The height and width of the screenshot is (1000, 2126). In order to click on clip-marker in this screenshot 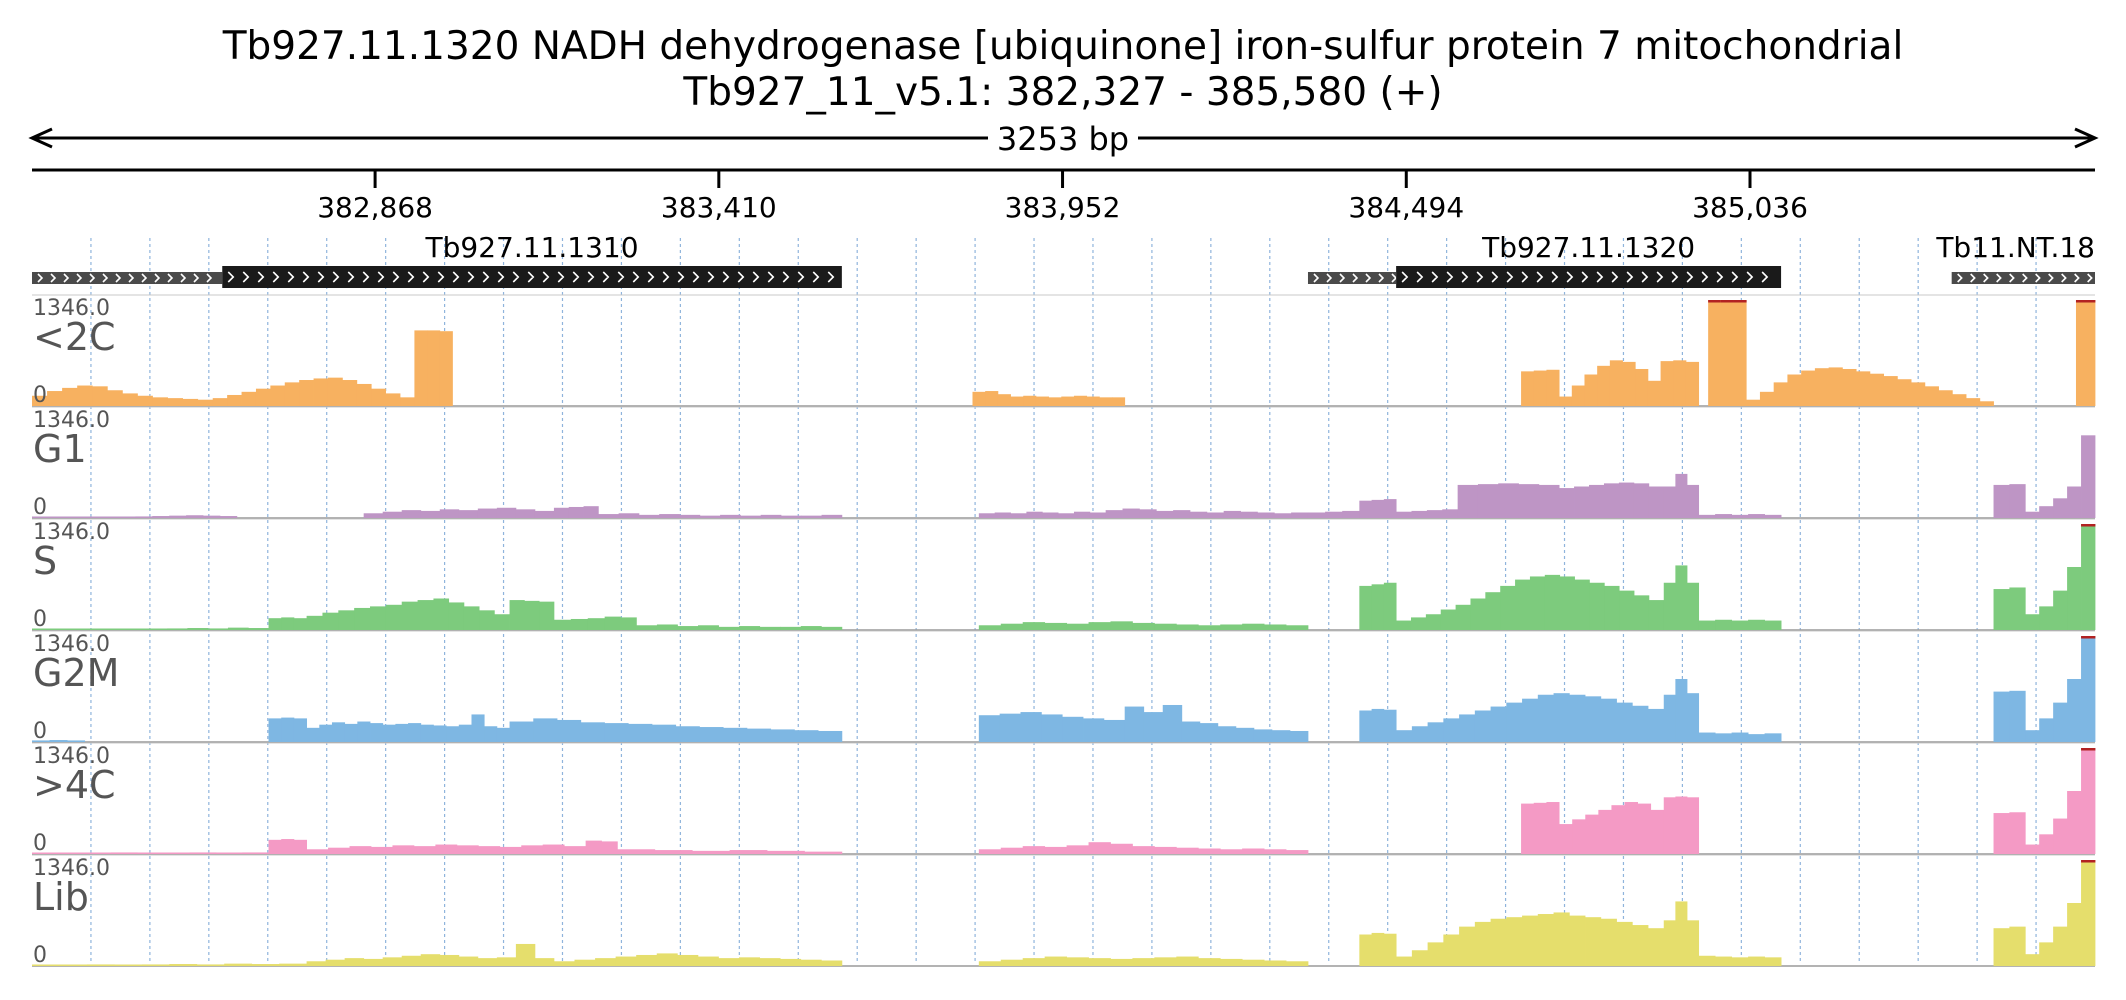, I will do `click(2088, 525)`.